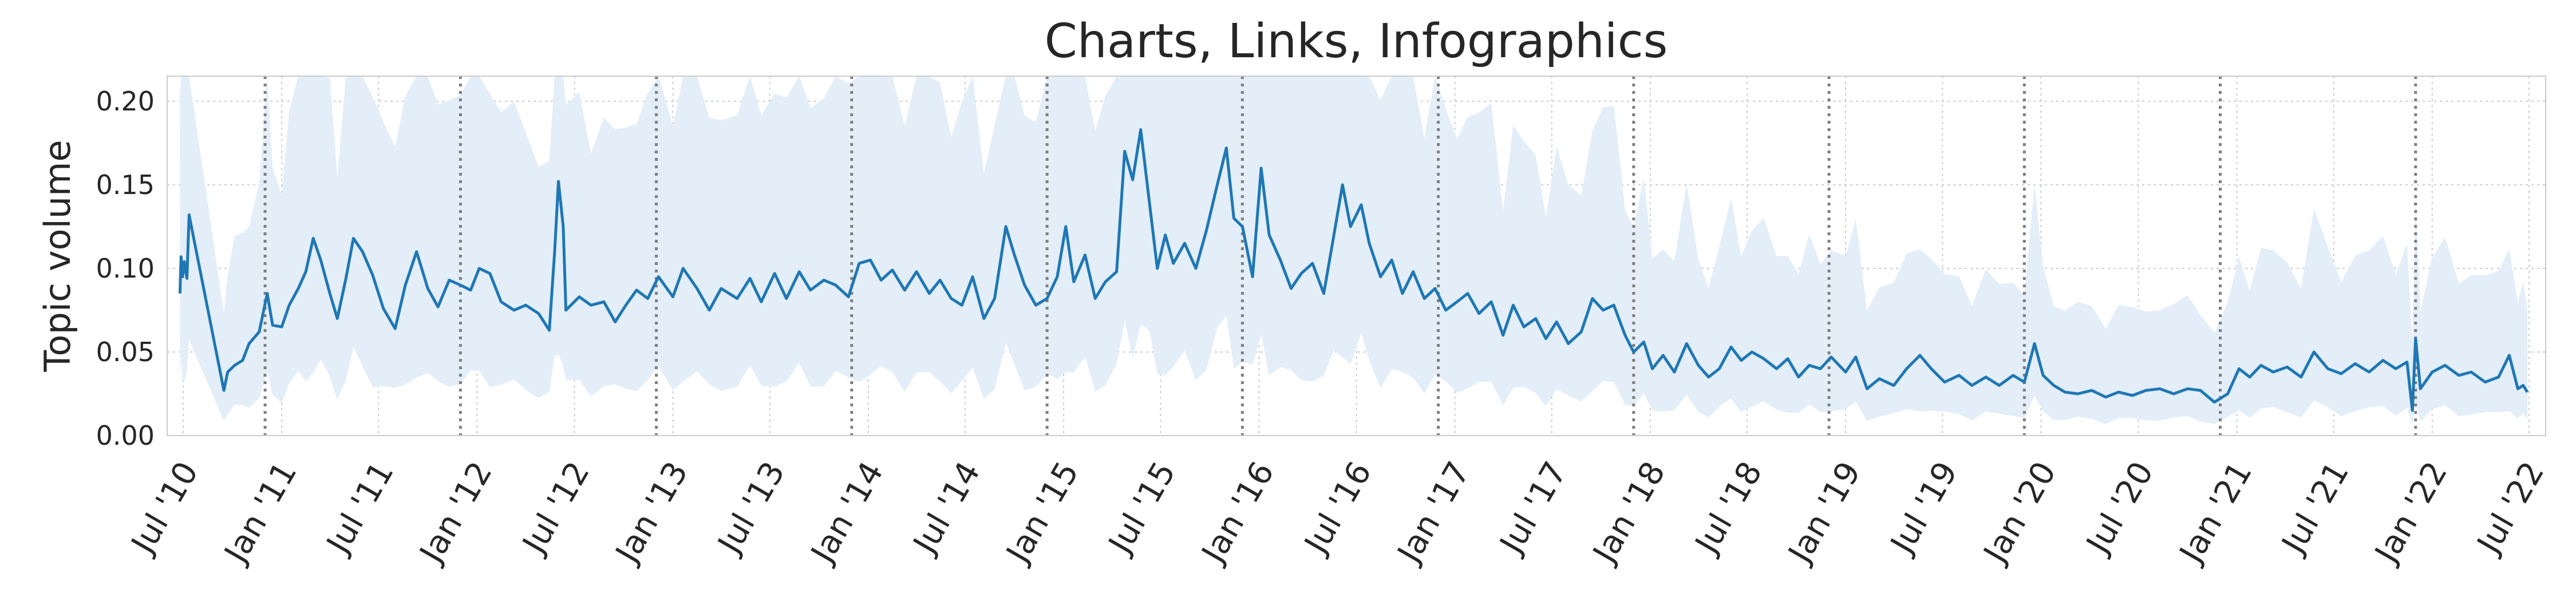 This screenshot has height=601, width=2576. I want to click on y-axis-ticks: 0.00 0.05 0.10 0.15 0.20, so click(125, 268).